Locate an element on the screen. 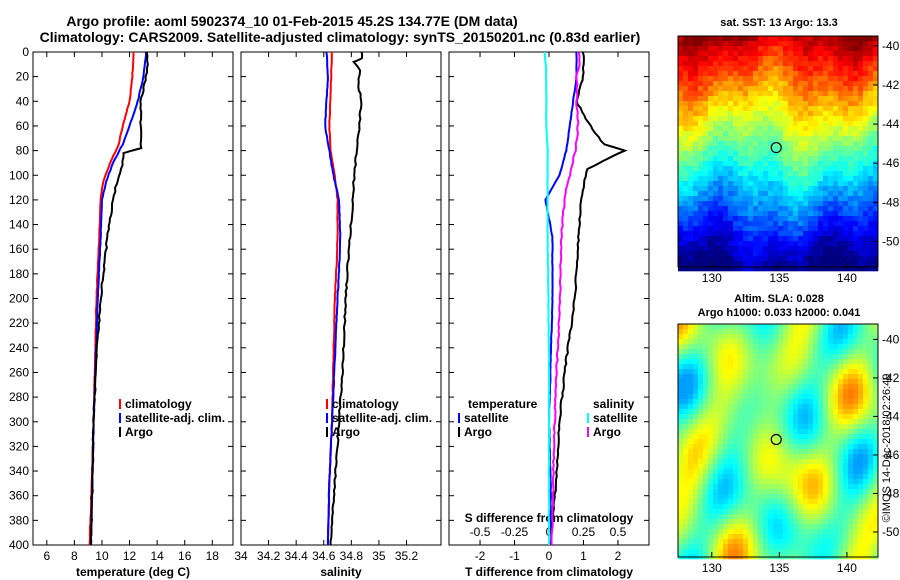  y-tick-label: 40 is located at coordinates (23, 101).